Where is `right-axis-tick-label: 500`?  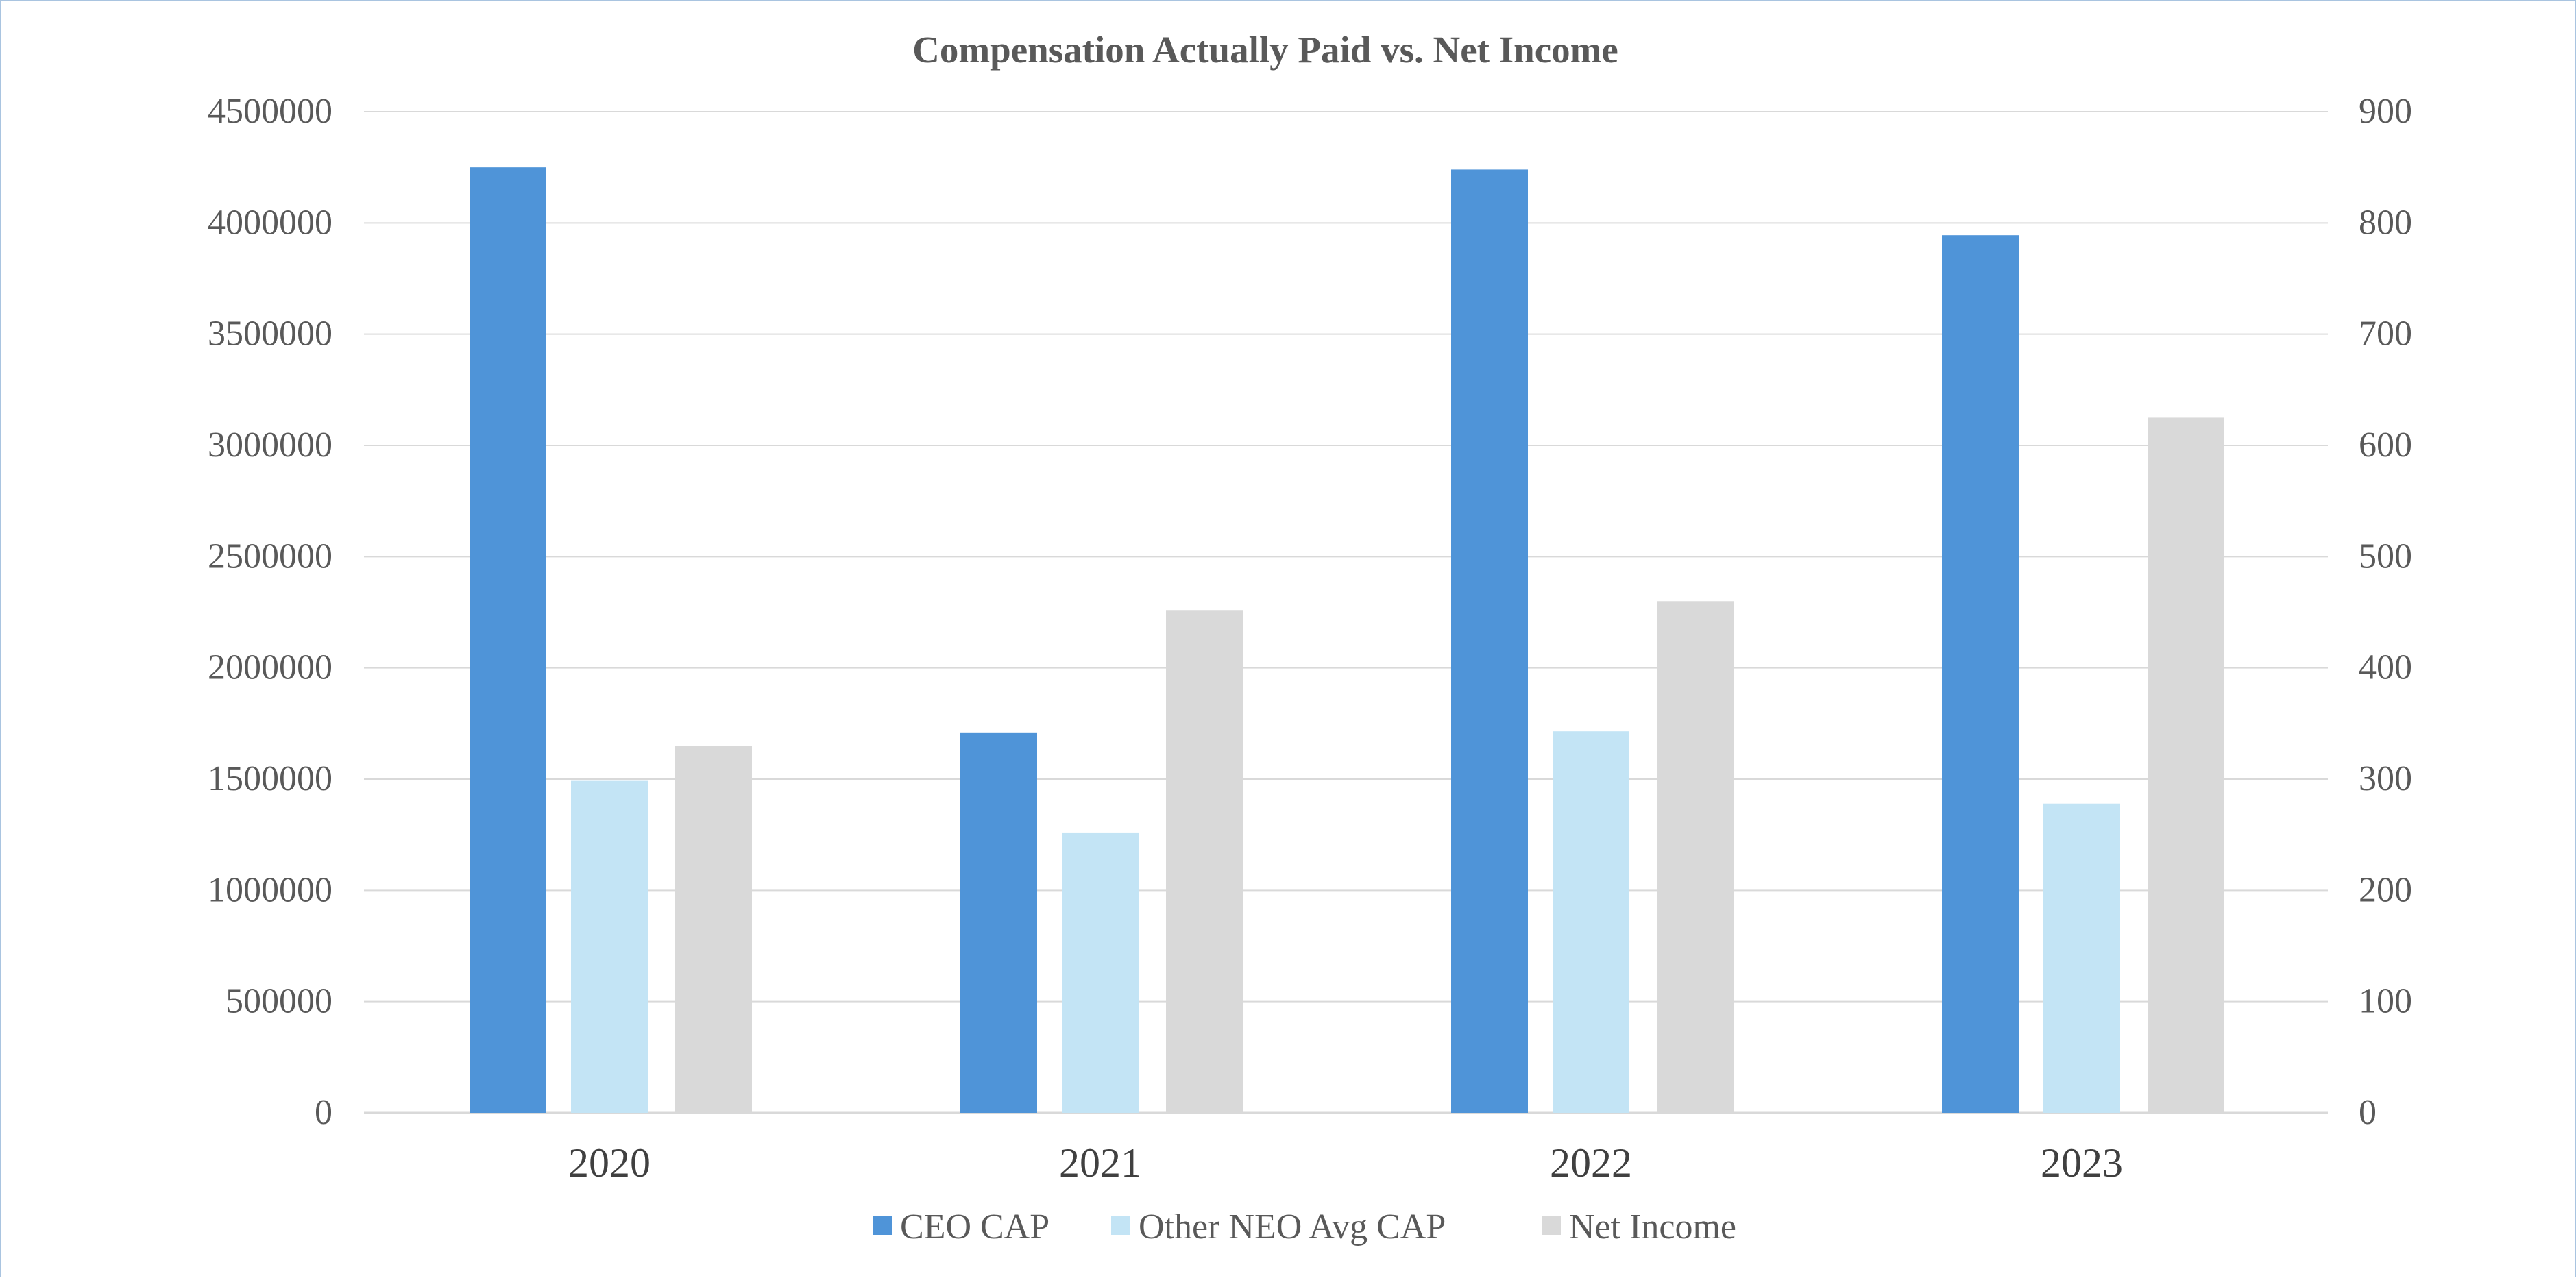
right-axis-tick-label: 500 is located at coordinates (2385, 556).